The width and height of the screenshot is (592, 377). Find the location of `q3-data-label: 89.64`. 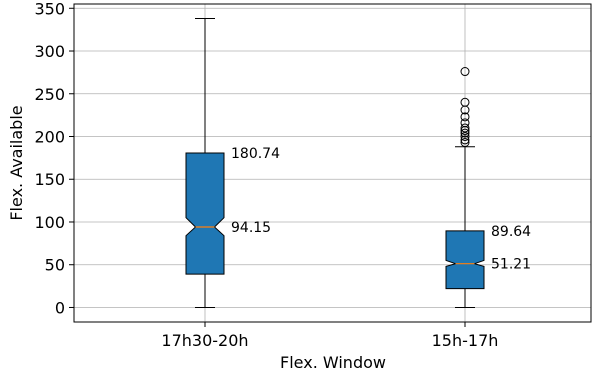

q3-data-label: 89.64 is located at coordinates (511, 232).